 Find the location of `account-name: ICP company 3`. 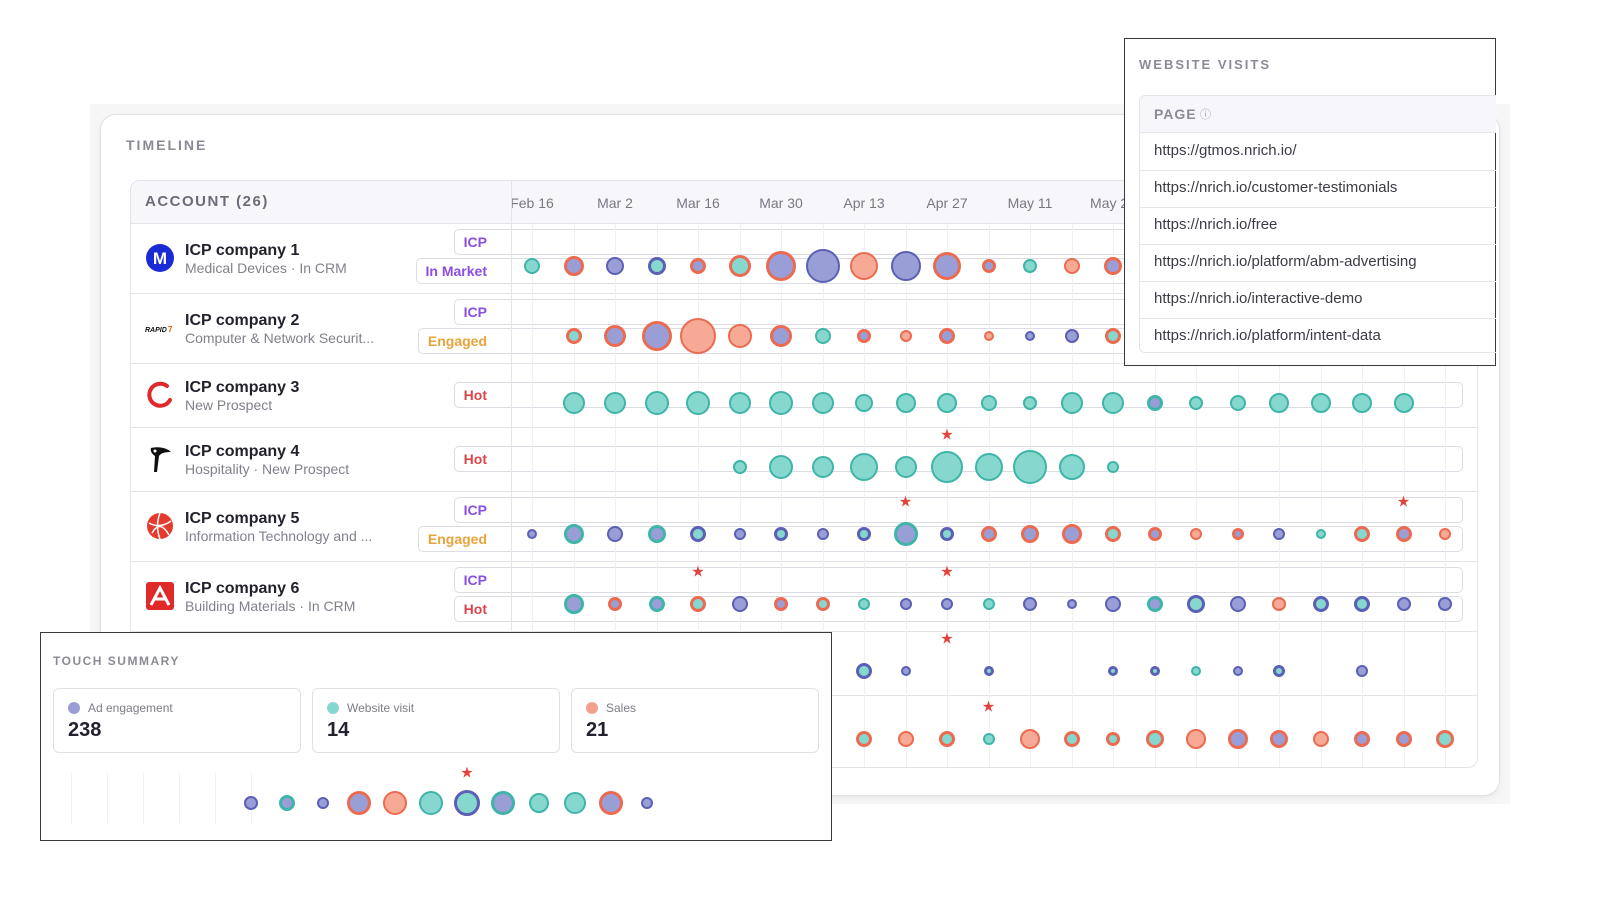

account-name: ICP company 3 is located at coordinates (242, 387).